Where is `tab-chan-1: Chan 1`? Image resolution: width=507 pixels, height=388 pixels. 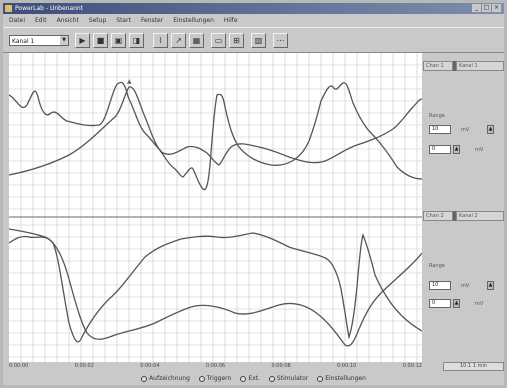 tab-chan-1: Chan 1 is located at coordinates (438, 66).